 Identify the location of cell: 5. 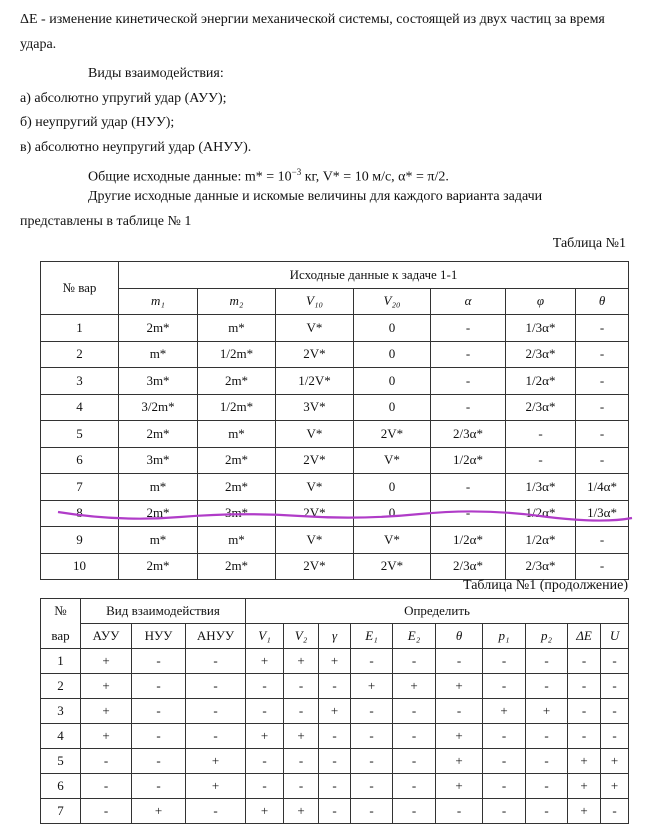
(79, 434).